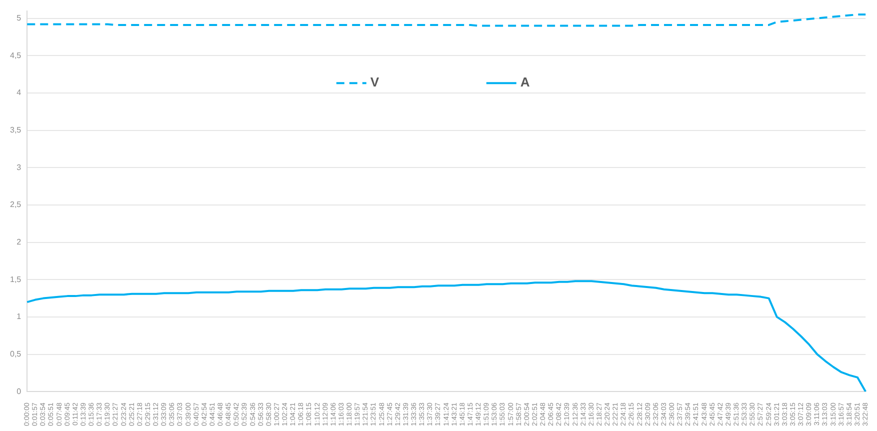 This screenshot has height=431, width=877. Describe the element at coordinates (446, 20) in the screenshot. I see `line-series` at that location.